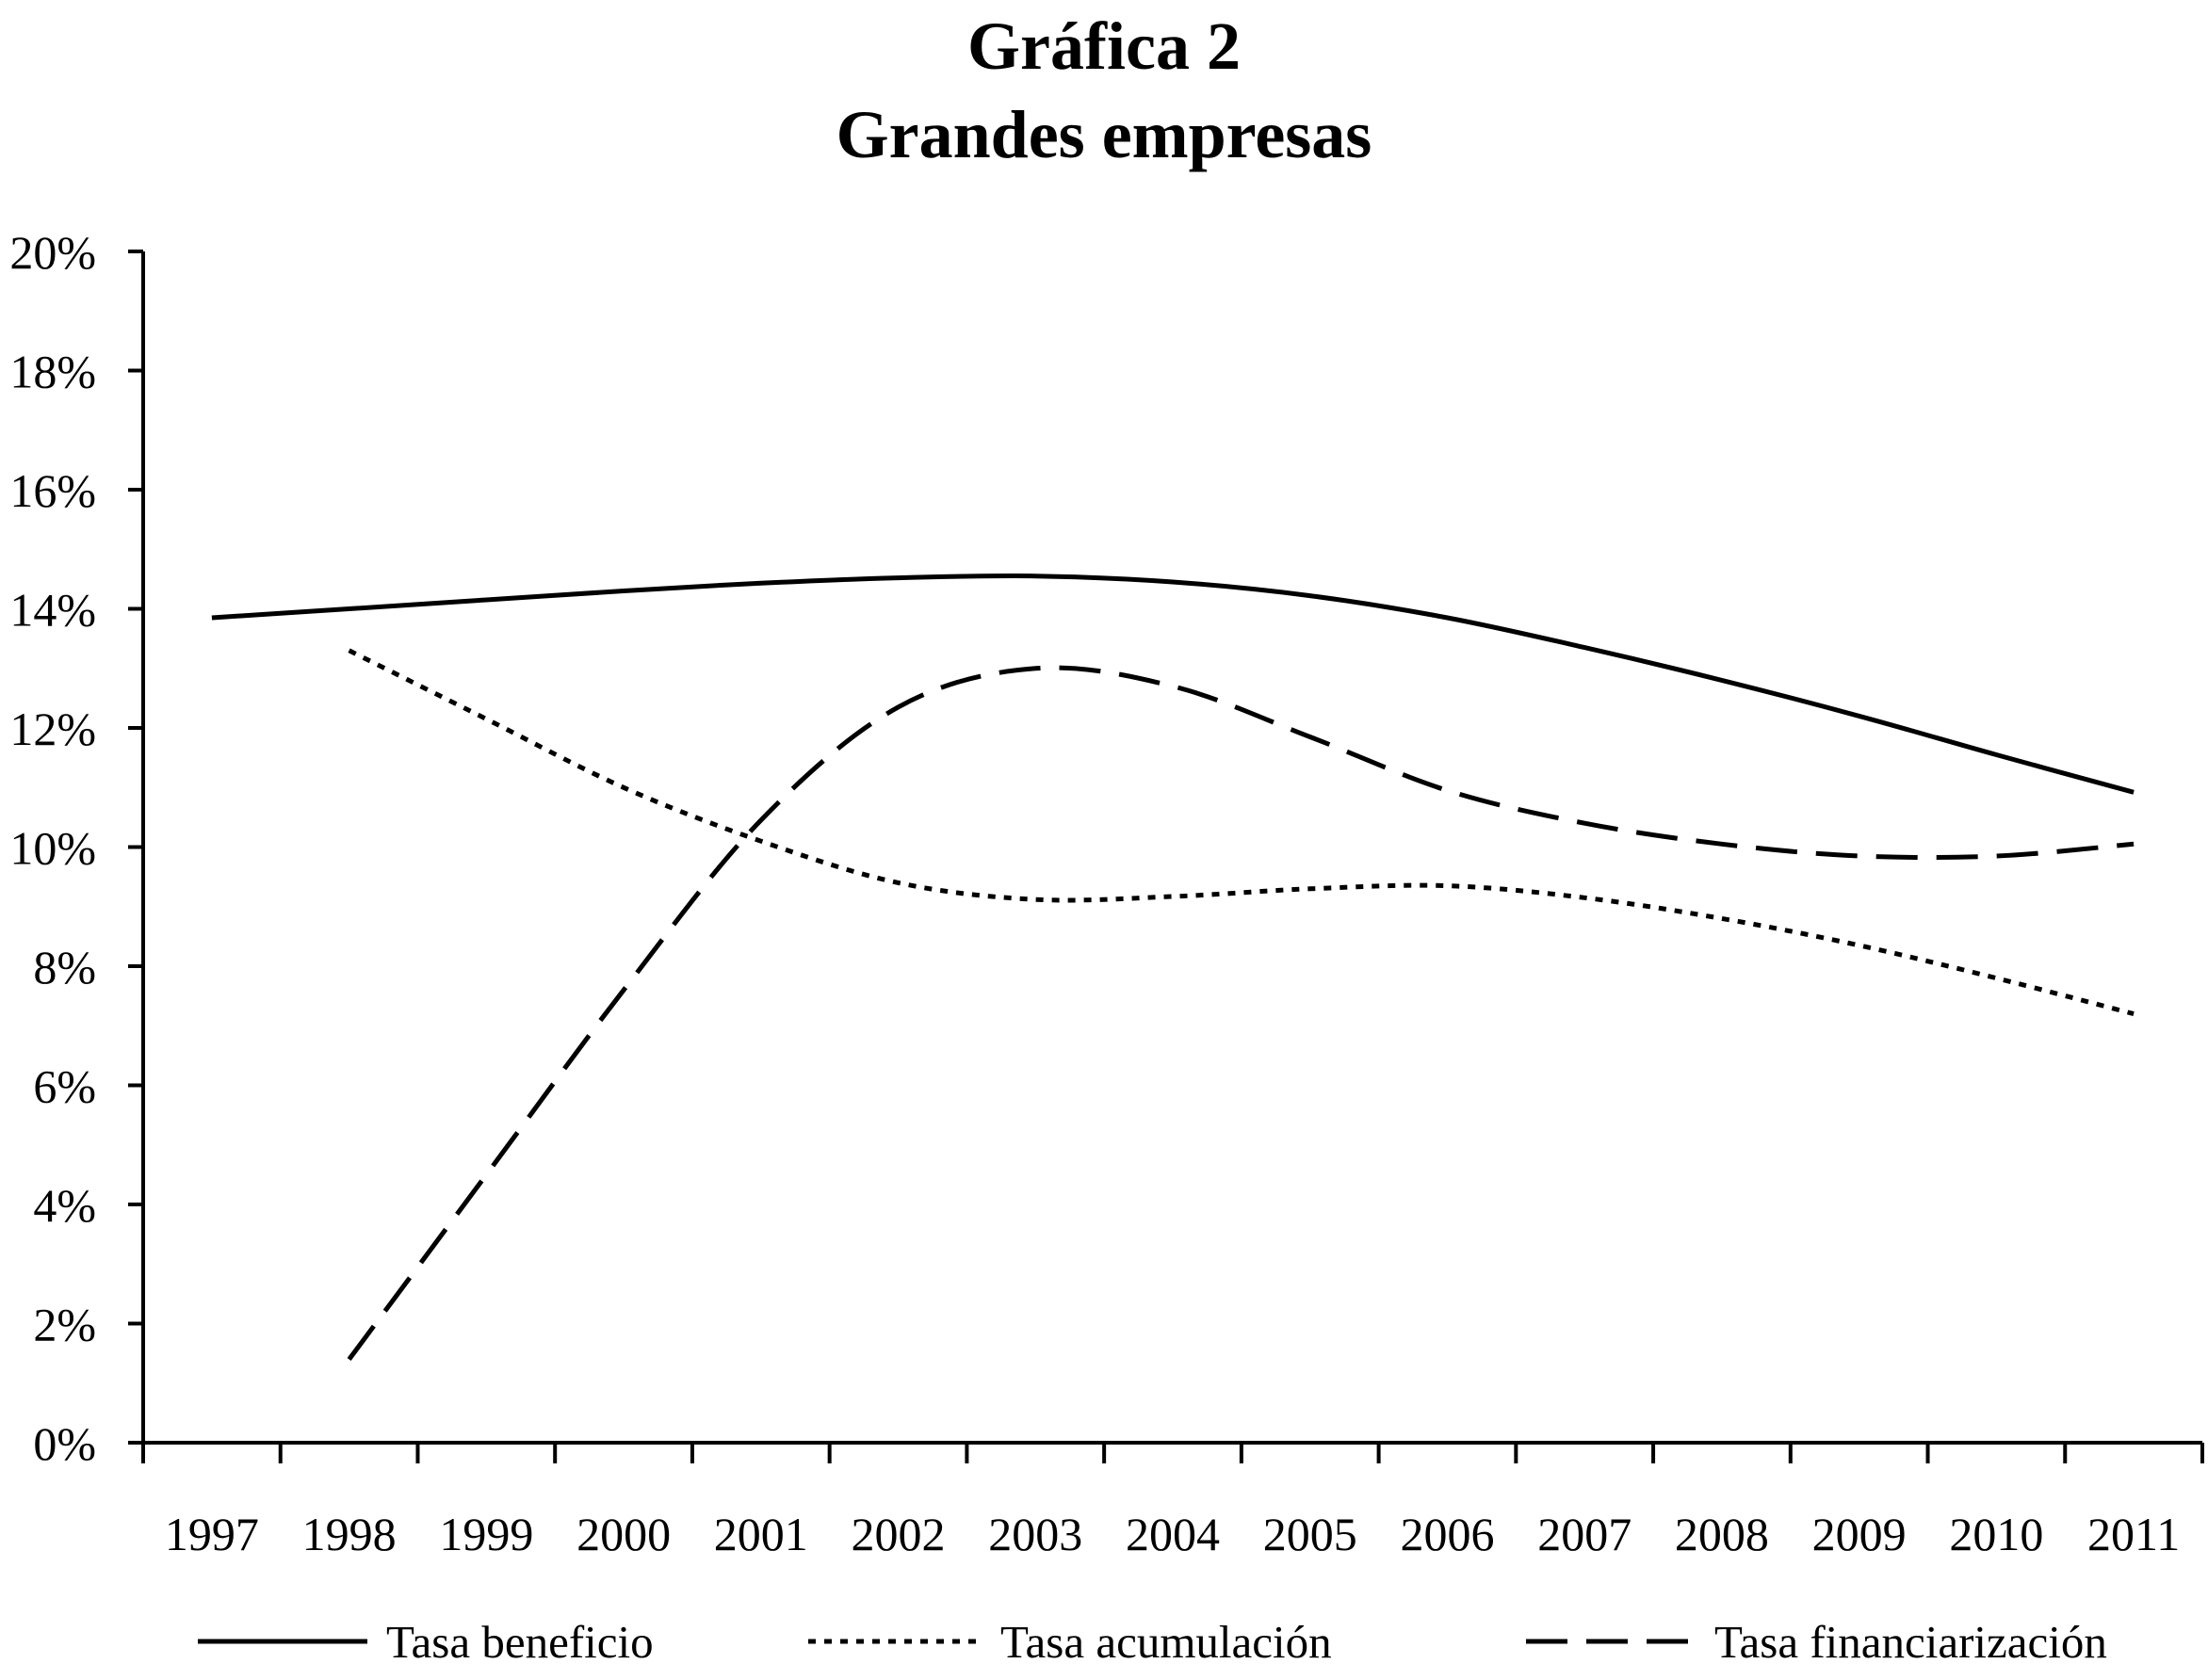 The image size is (2208, 1680). I want to click on chart-title-block: Gráfica 2 Grandes empresas, so click(1104, 89).